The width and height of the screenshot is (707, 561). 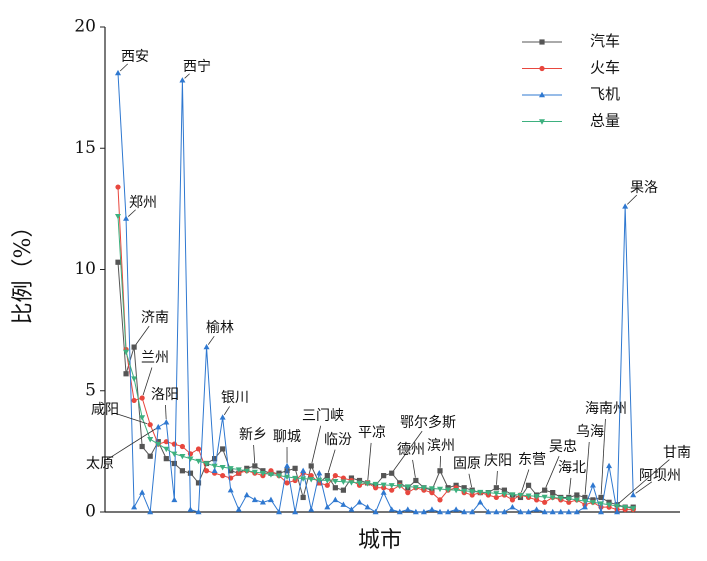 What do you see at coordinates (428, 422) in the screenshot?
I see `city-label: 鄂尔多斯` at bounding box center [428, 422].